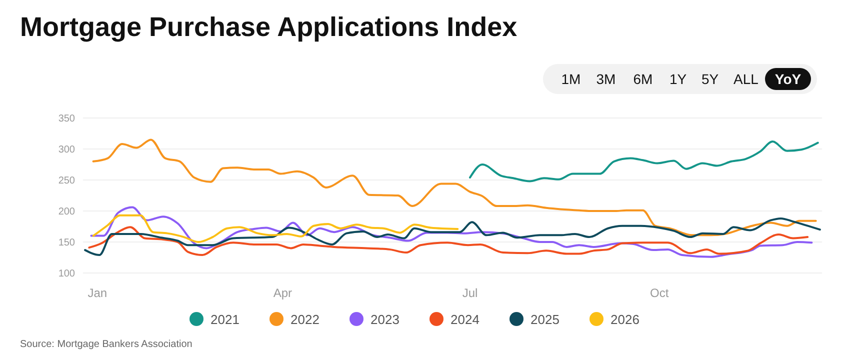 This screenshot has width=853, height=361. I want to click on legend-label: 2026, so click(625, 319).